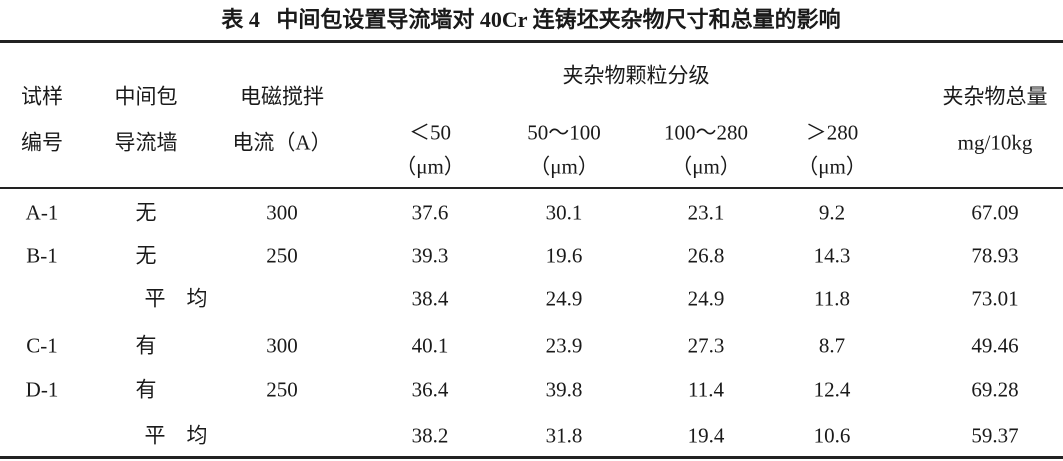  I want to click on size-cell: 31.8, so click(564, 435).